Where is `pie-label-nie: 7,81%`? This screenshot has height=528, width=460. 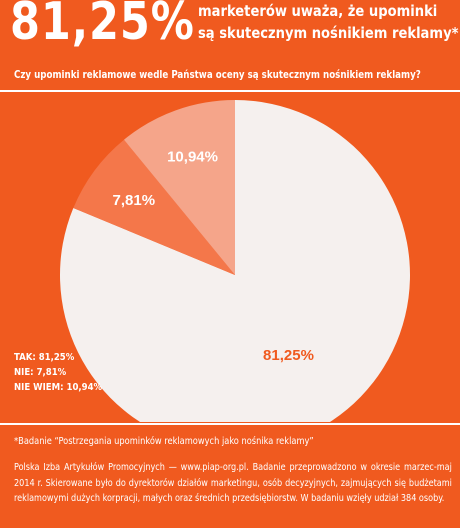
pie-label-nie: 7,81% is located at coordinates (134, 200).